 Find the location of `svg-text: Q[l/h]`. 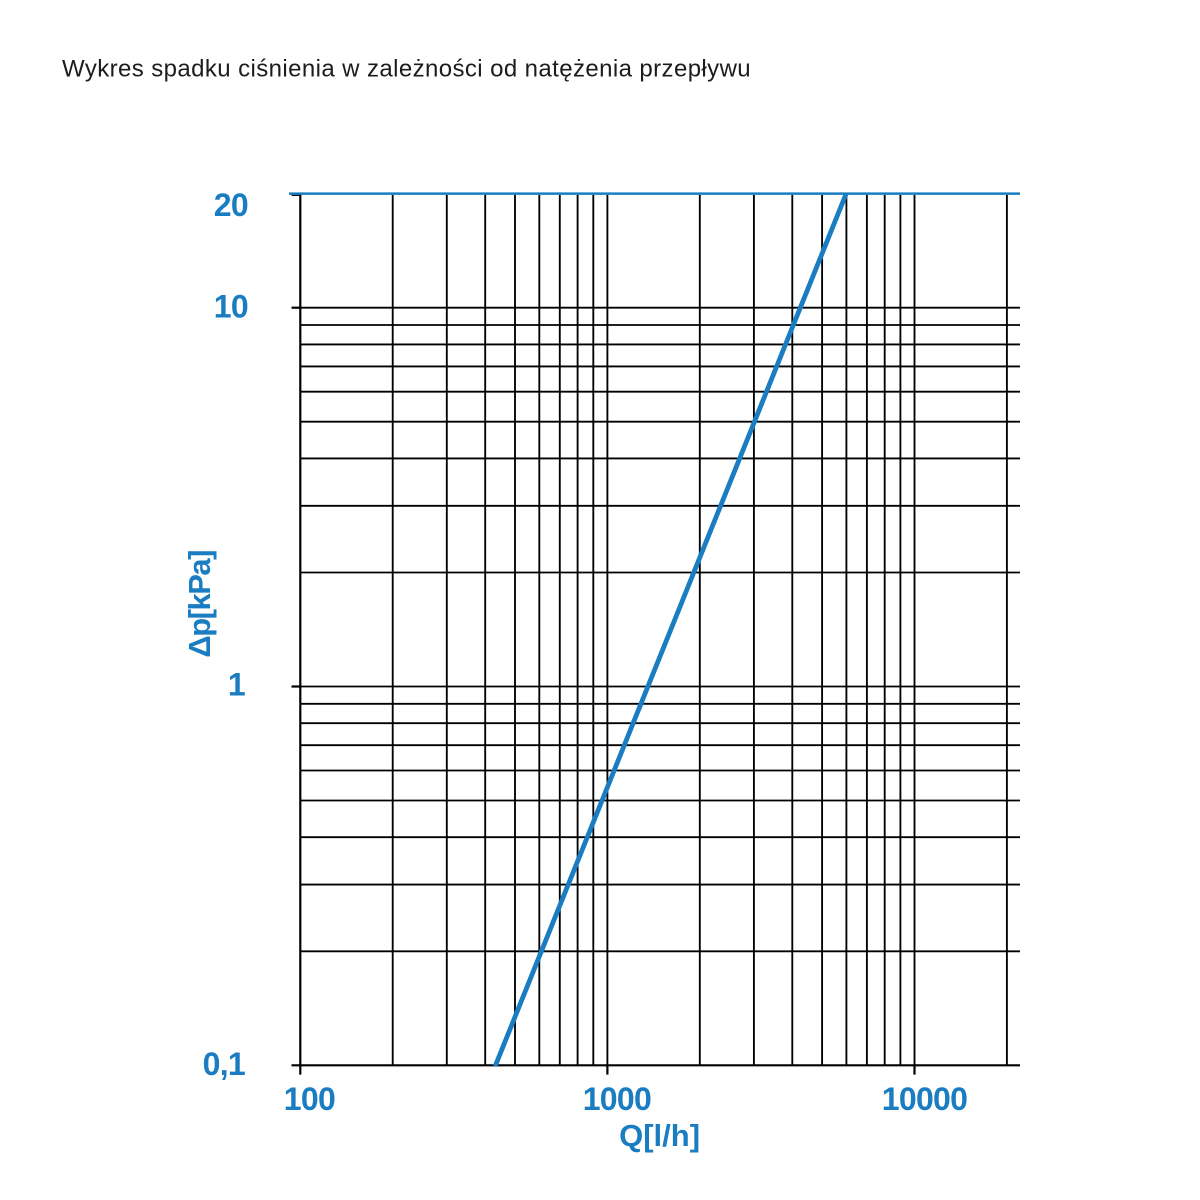

svg-text: Q[l/h] is located at coordinates (659, 1135).